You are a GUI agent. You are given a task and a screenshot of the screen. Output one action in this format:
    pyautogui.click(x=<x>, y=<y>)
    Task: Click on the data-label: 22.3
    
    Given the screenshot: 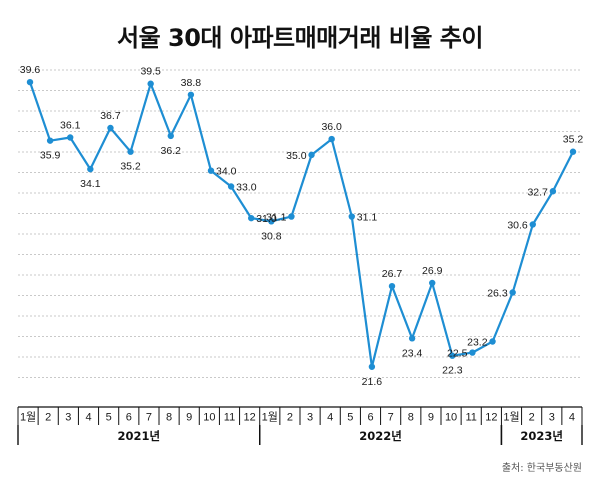 What is the action you would take?
    pyautogui.click(x=452, y=371)
    